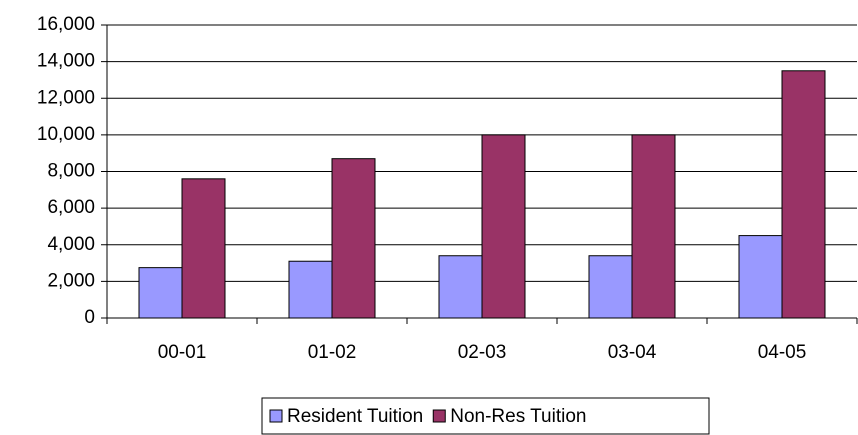  Describe the element at coordinates (182, 352) in the screenshot. I see `x-tick-label: 00-01` at that location.